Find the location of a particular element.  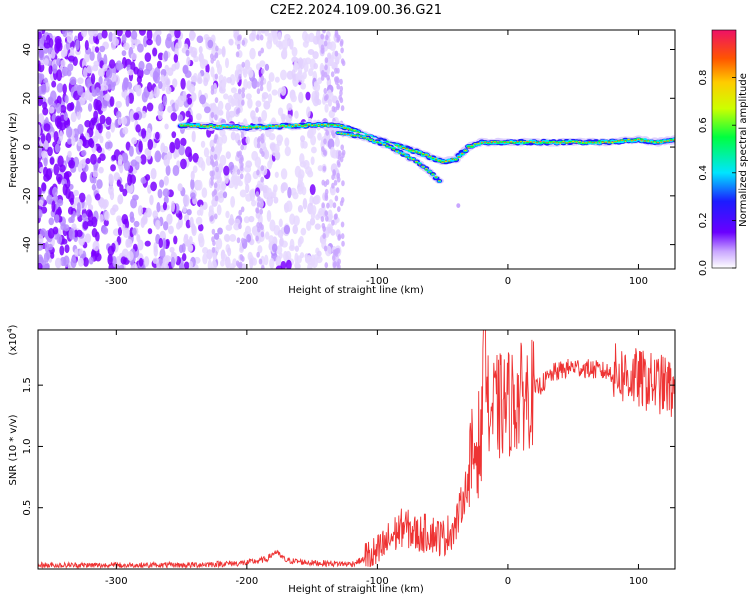

x-tick-label: -100 is located at coordinates (377, 281).